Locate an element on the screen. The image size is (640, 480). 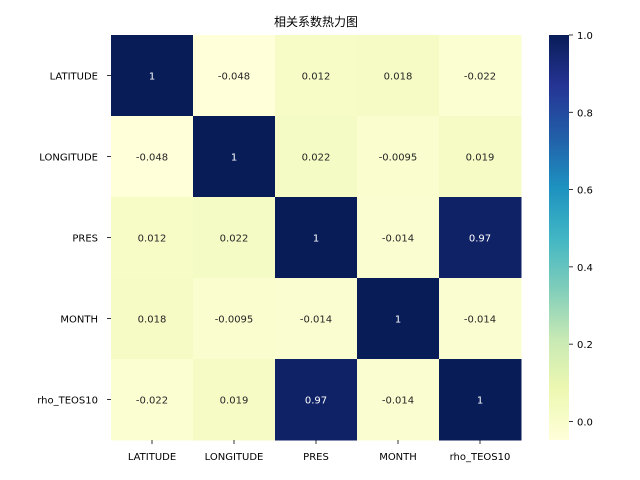
colorbar-tick-label: 1.0 is located at coordinates (585, 36).